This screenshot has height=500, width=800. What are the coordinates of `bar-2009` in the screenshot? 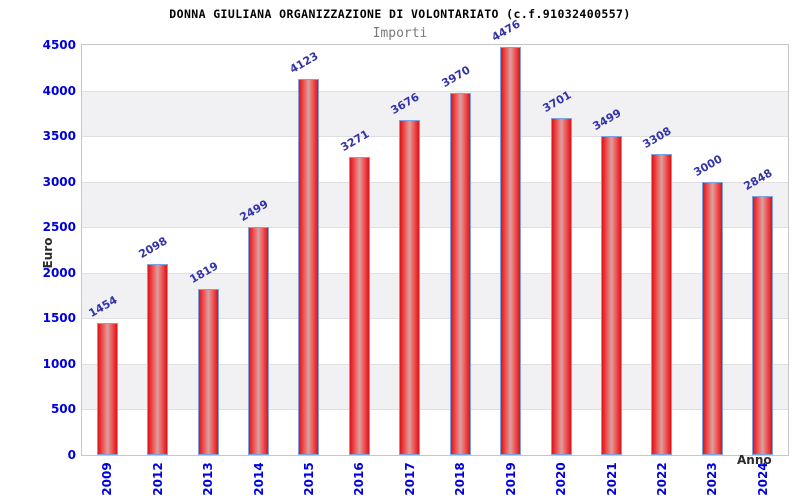 It's located at (107, 388).